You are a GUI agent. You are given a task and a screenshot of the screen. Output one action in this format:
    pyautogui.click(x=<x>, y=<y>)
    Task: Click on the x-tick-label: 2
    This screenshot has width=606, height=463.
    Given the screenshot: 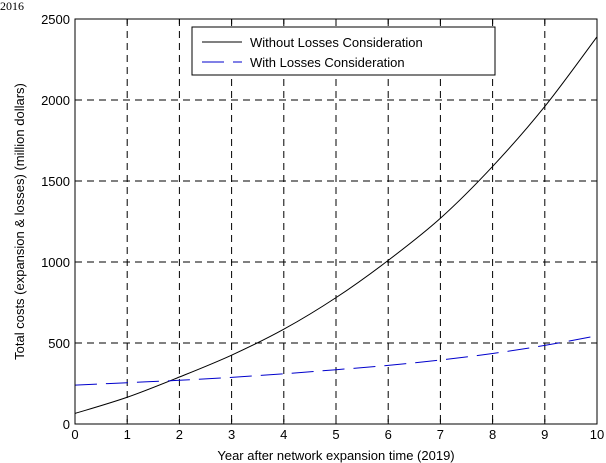 What is the action you would take?
    pyautogui.click(x=179, y=434)
    